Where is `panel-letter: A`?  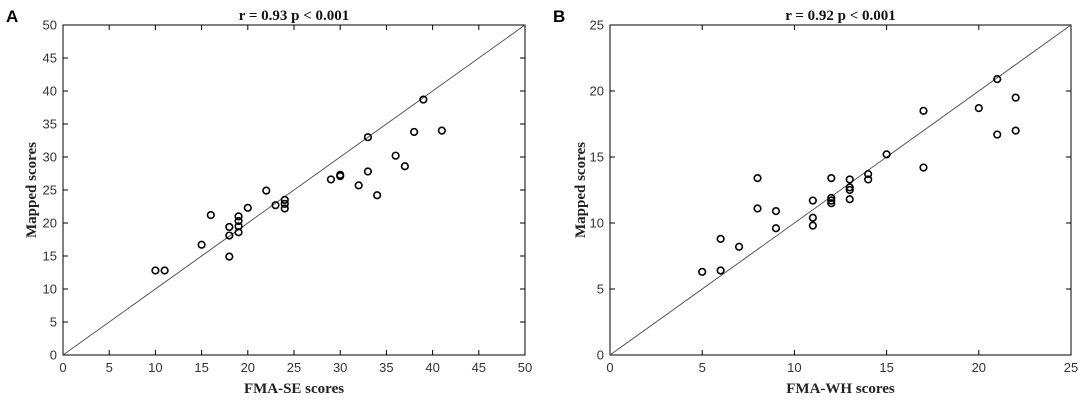 panel-letter: A is located at coordinates (12, 16).